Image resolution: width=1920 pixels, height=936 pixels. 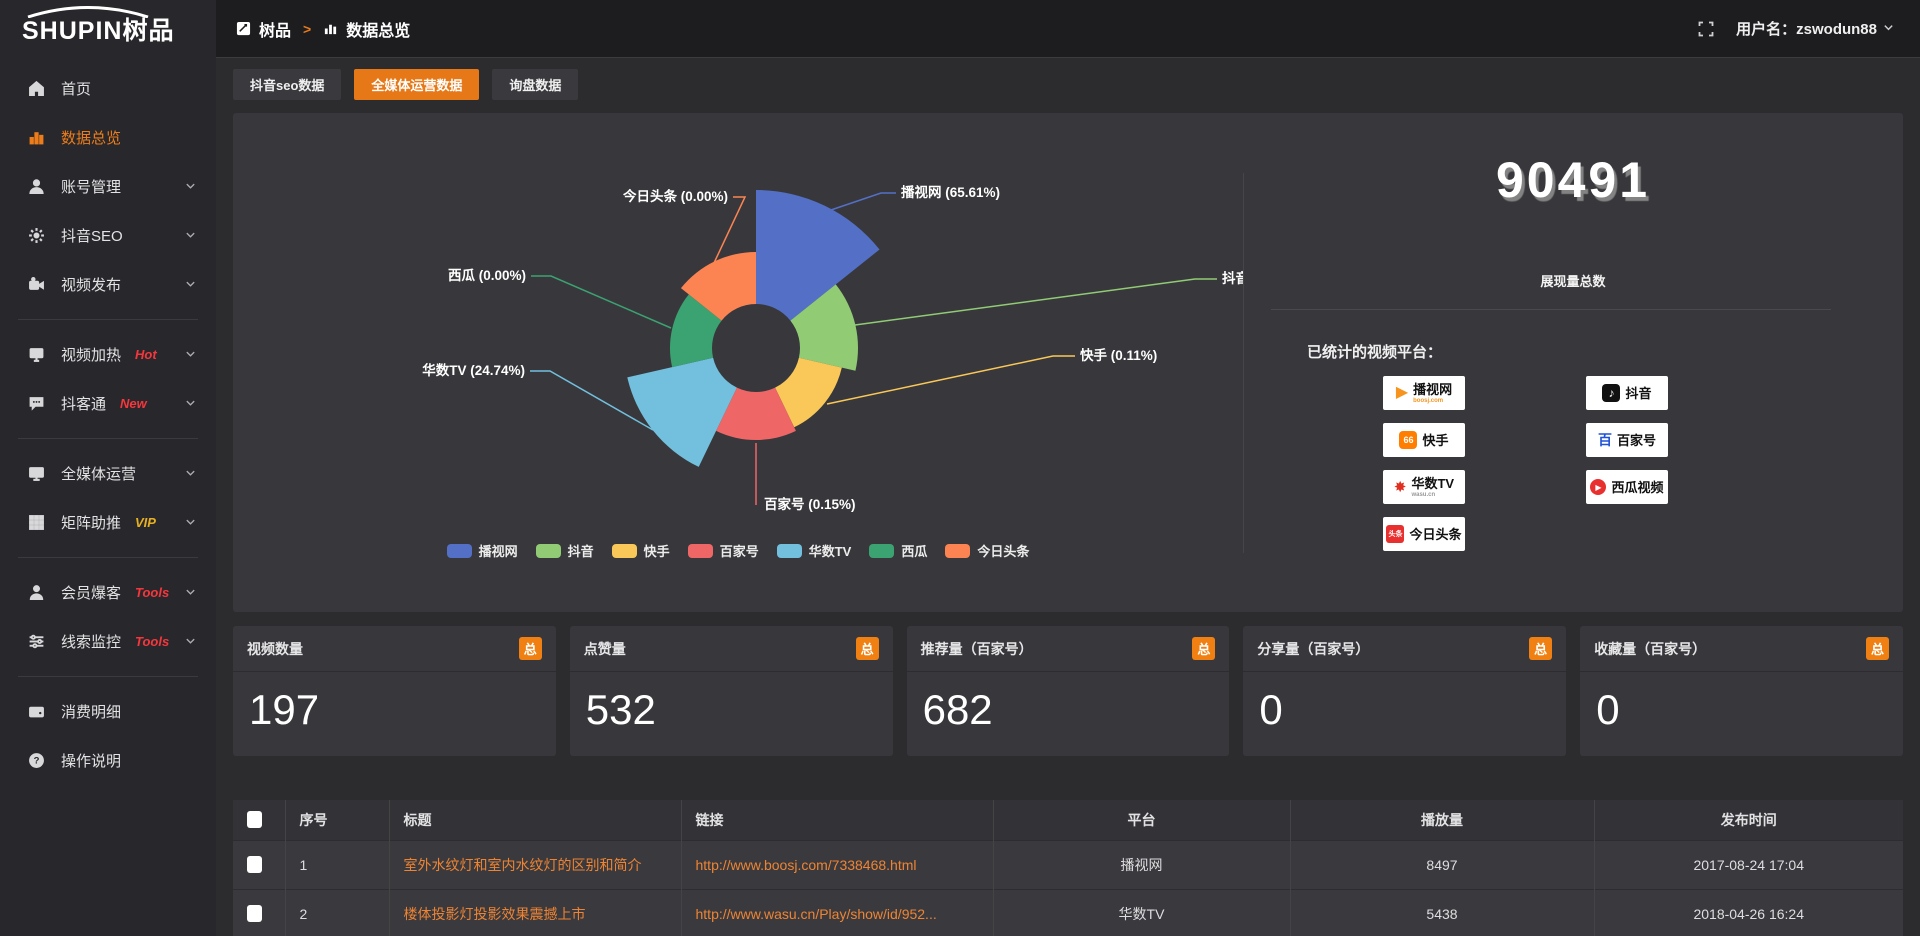 What do you see at coordinates (535, 84) in the screenshot?
I see `tab-询盘数据: 询盘数据` at bounding box center [535, 84].